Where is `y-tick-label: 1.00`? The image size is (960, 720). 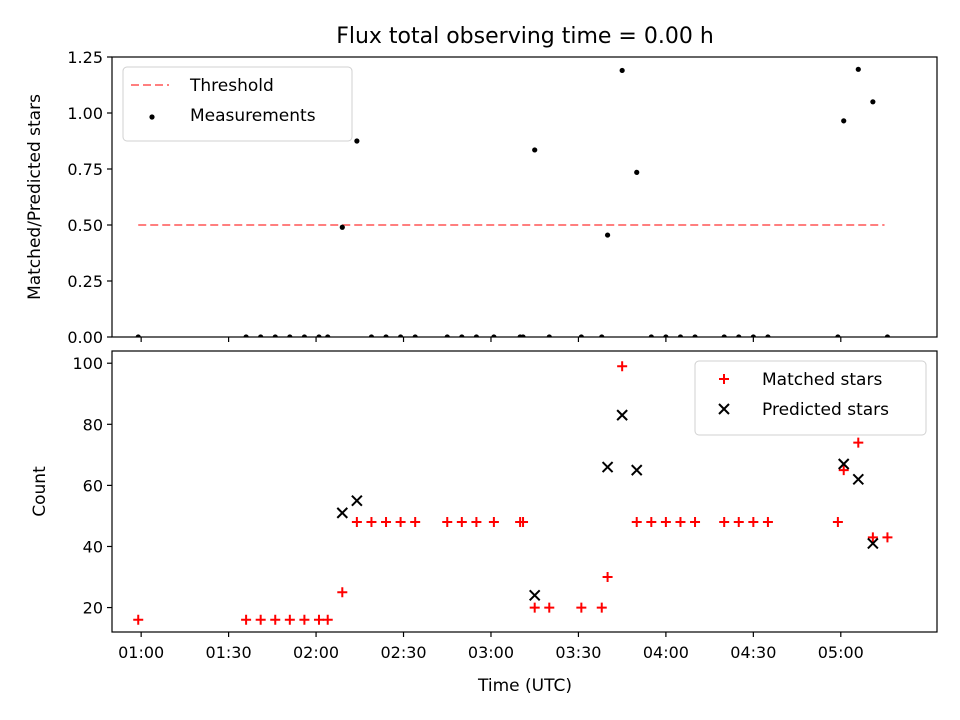
y-tick-label: 1.00 is located at coordinates (85, 113).